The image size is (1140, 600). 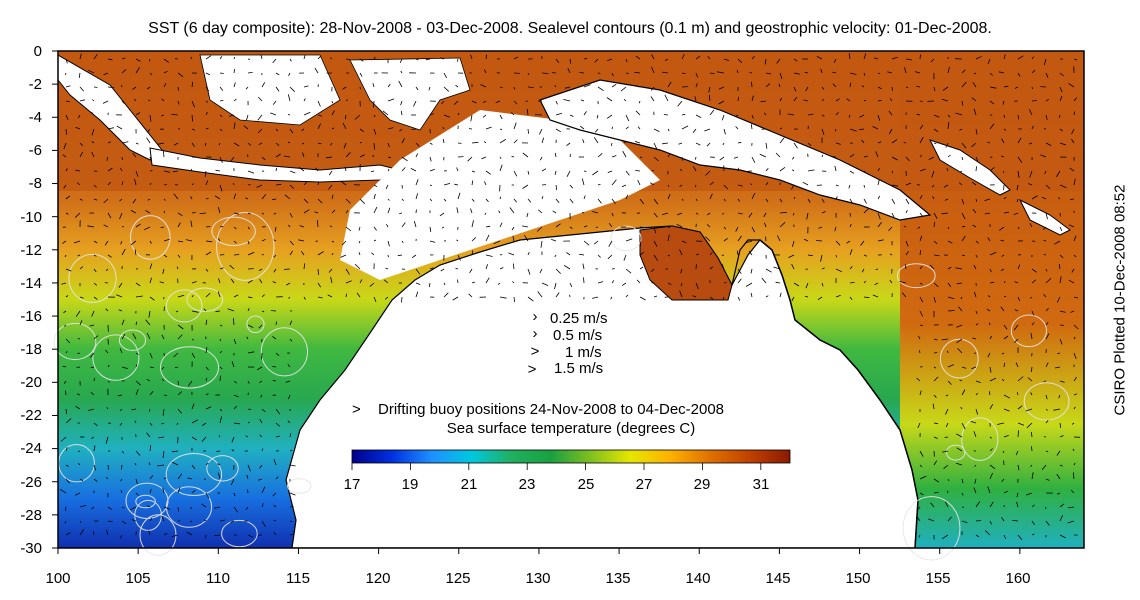 What do you see at coordinates (38, 51) in the screenshot?
I see `y-tick-label: 0` at bounding box center [38, 51].